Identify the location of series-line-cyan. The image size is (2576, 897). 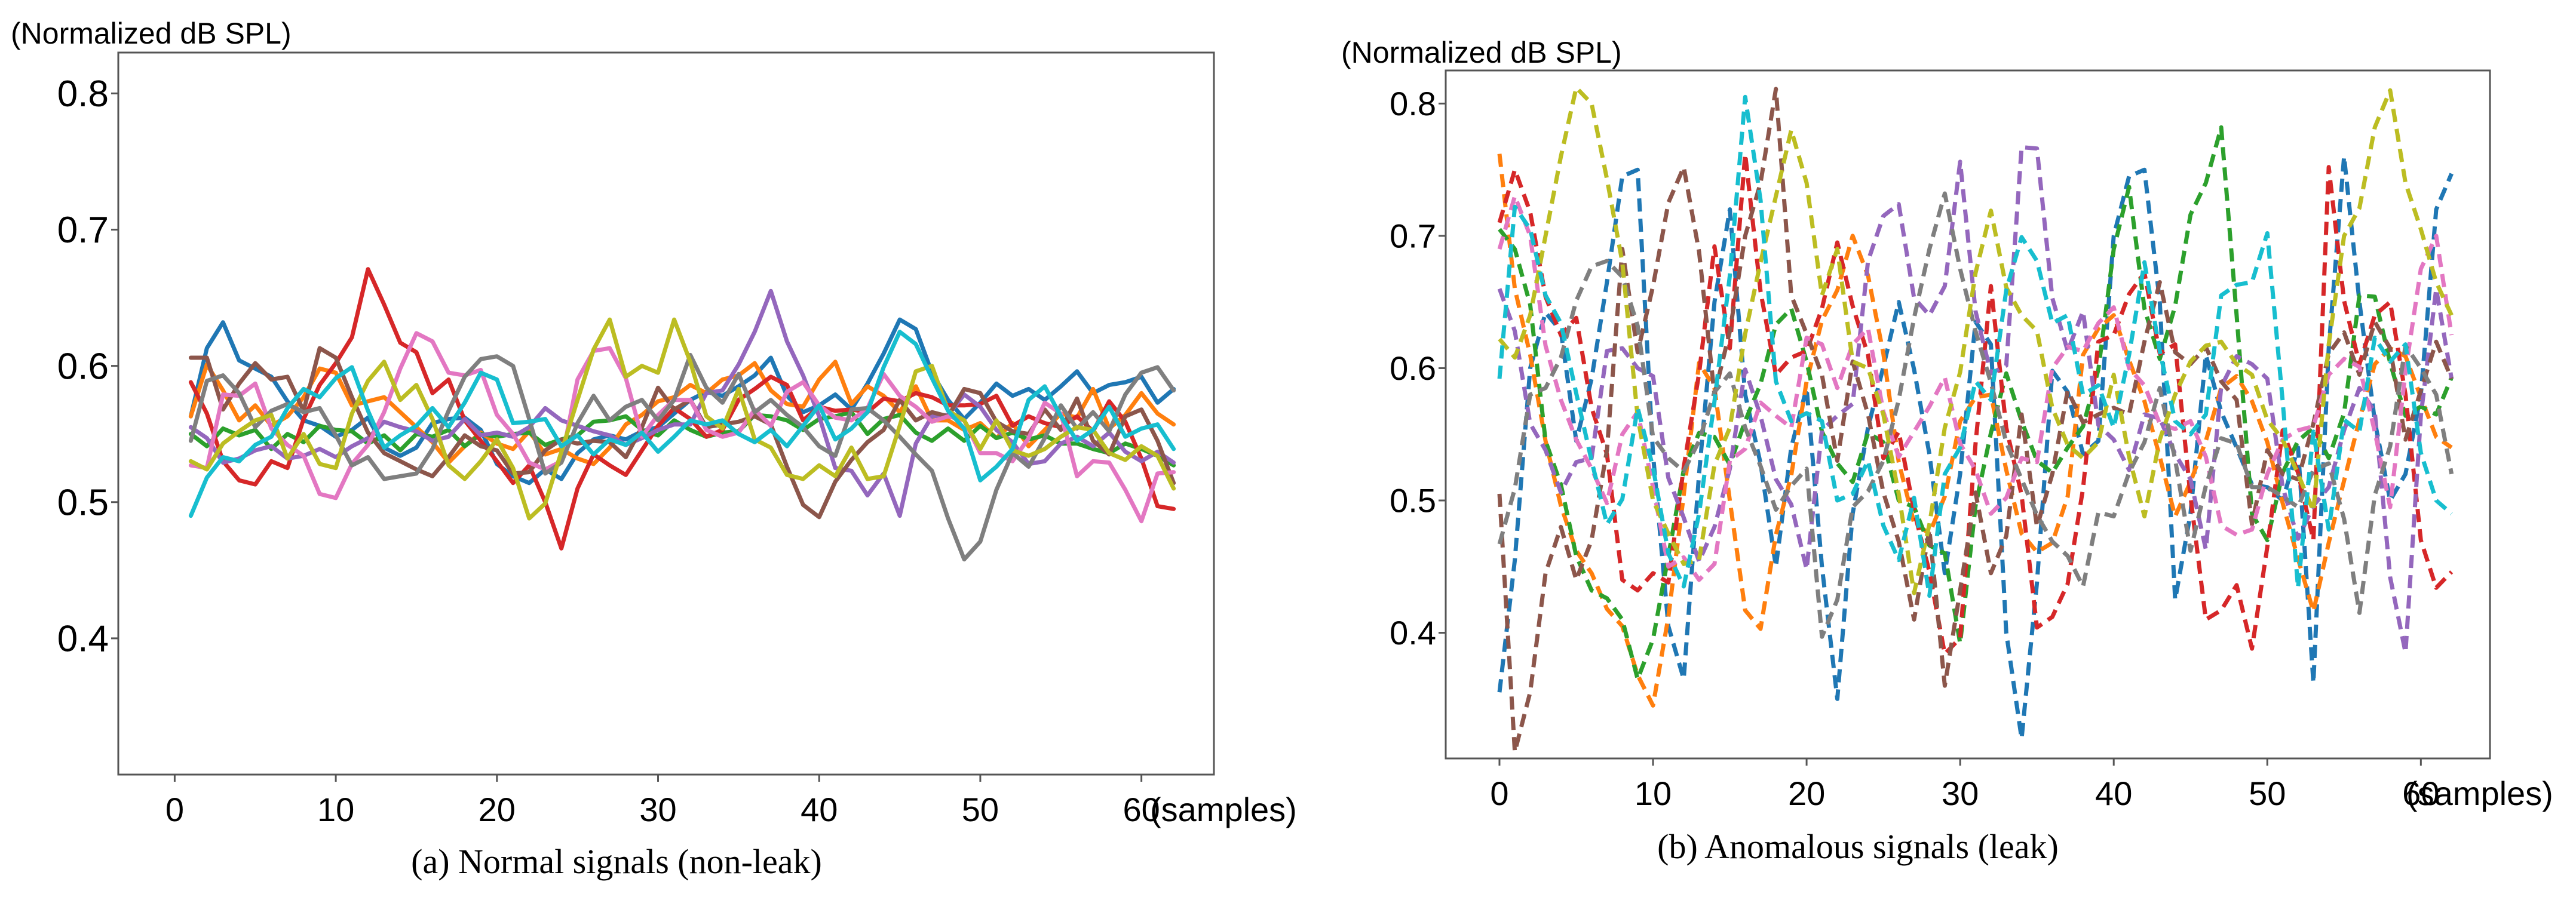
(682, 424).